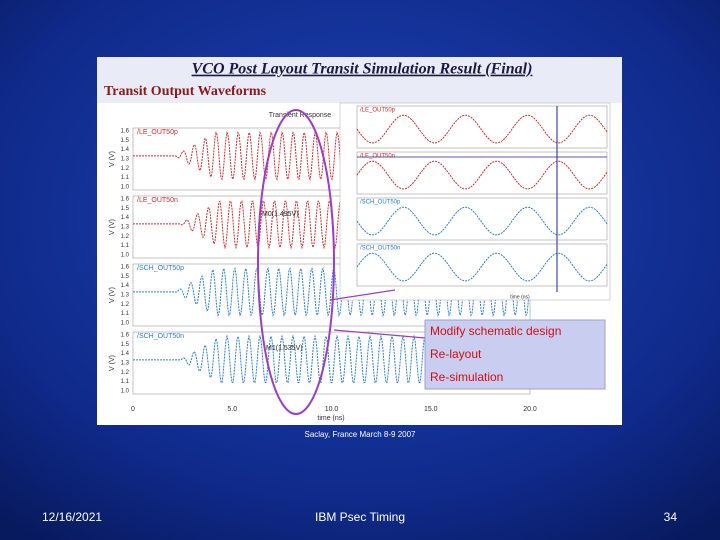 Image resolution: width=720 pixels, height=540 pixels. Describe the element at coordinates (515, 354) in the screenshot. I see `note-box` at that location.